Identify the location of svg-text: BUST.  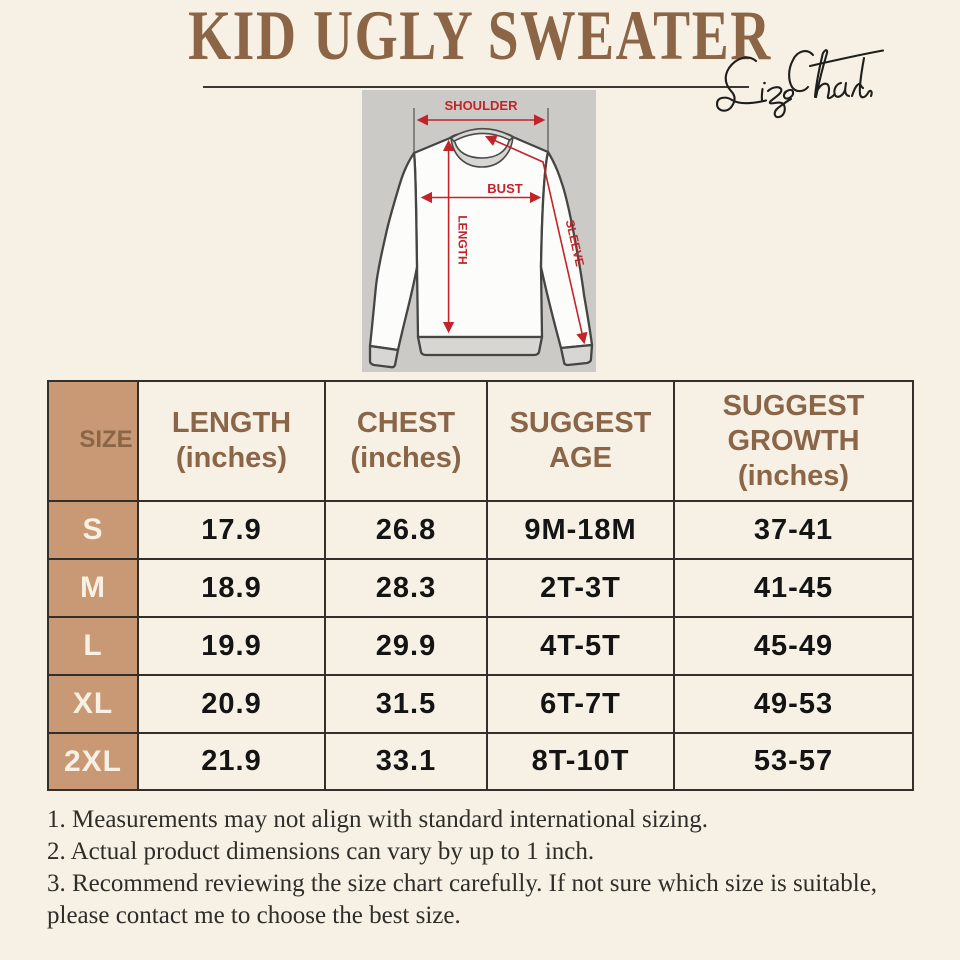
(504, 188).